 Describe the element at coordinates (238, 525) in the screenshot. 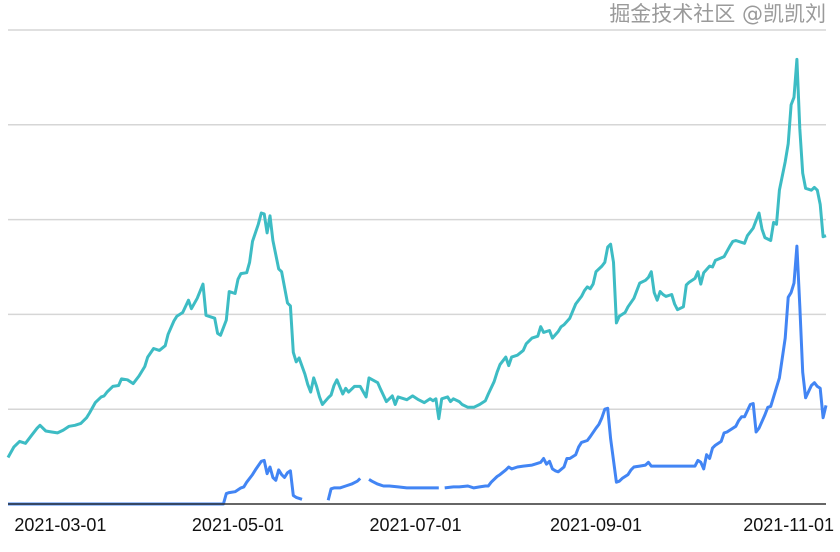

I see `x-tick-label: 2021-05-01` at that location.